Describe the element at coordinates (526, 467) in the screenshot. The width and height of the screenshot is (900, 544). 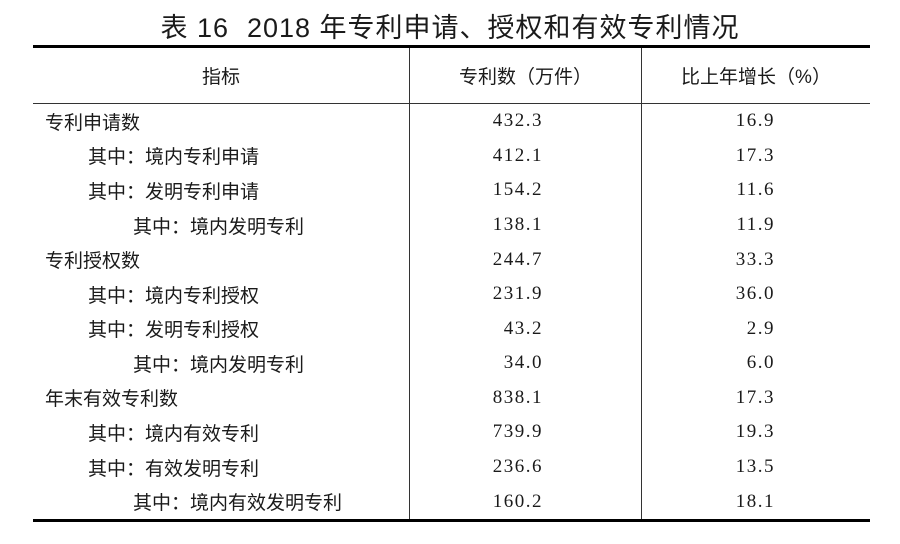
I see `patent-count-cell: 236.6` at that location.